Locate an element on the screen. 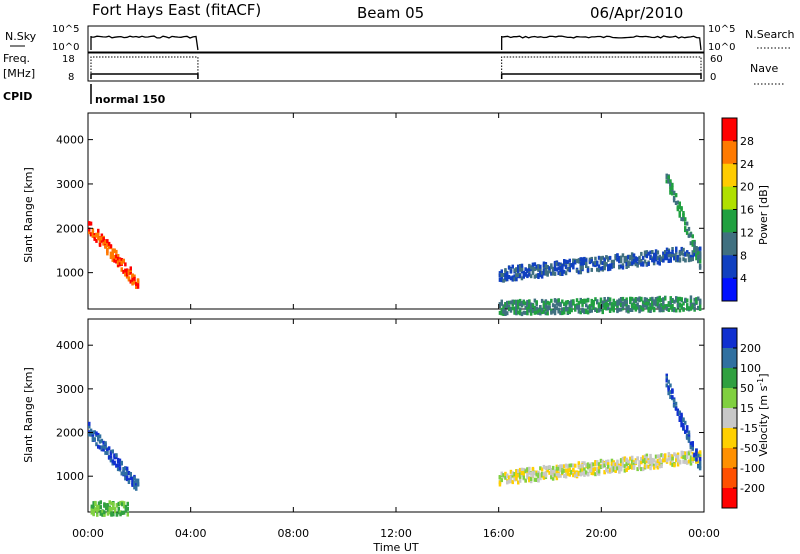 The width and height of the screenshot is (800, 554). station-title: Fort Hays East (fitACF) is located at coordinates (176, 10).